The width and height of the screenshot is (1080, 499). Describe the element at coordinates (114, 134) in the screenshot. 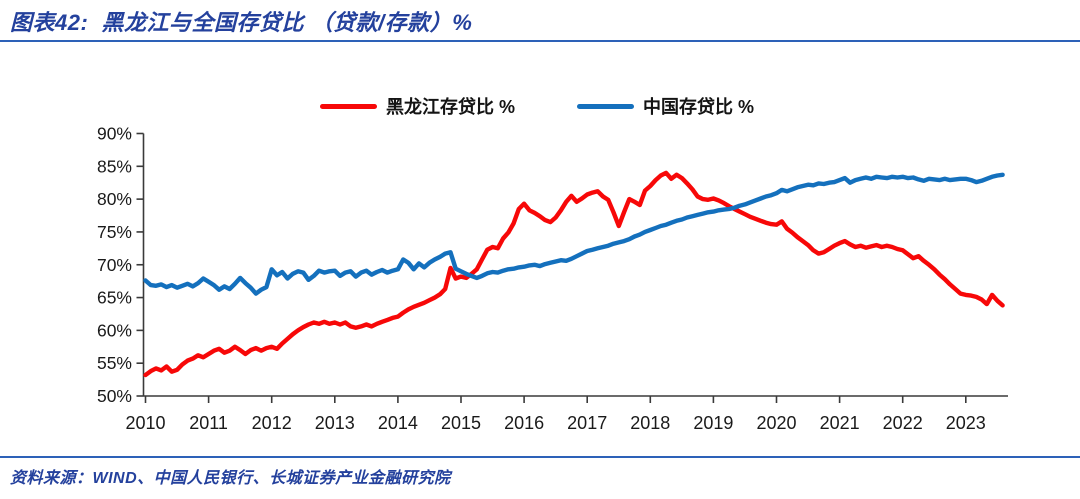

I see `y-tick-label: 90%` at that location.